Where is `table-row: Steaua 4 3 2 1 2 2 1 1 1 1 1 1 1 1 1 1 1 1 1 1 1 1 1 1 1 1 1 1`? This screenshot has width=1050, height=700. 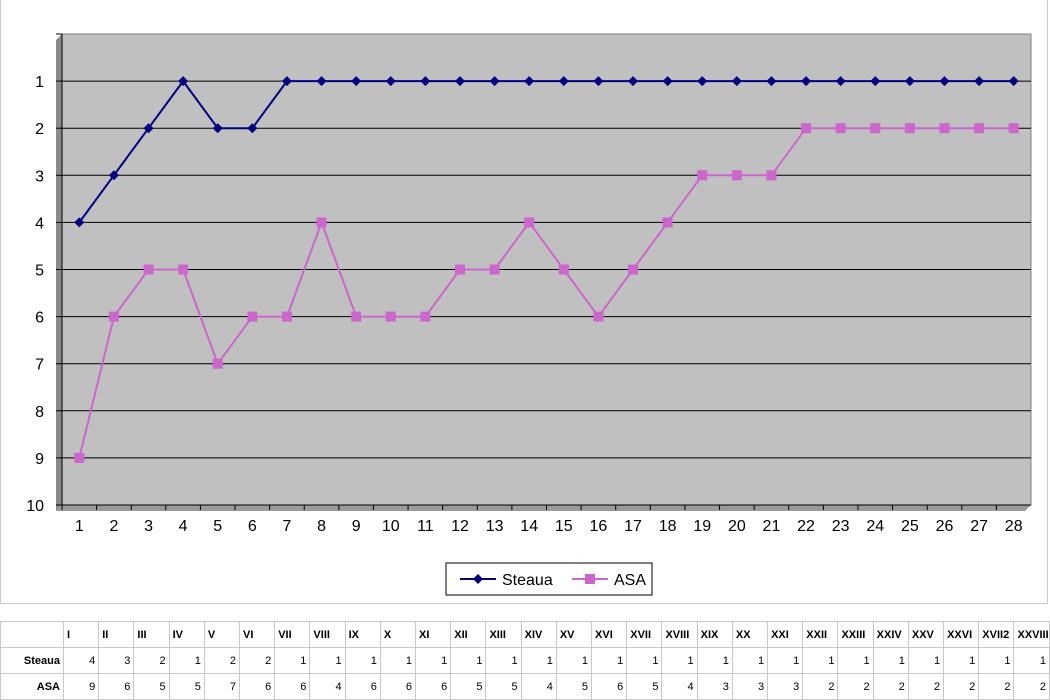 table-row: Steaua 4 3 2 1 2 2 1 1 1 1 1 1 1 1 1 1 1 1 1 1 1 1 1 1 1 1 1 1 is located at coordinates (525, 660).